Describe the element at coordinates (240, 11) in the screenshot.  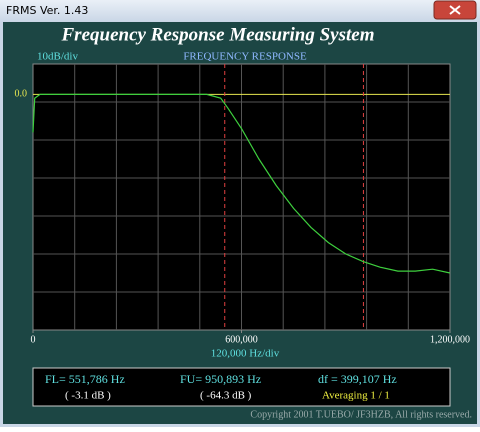
I see `title-bar` at that location.